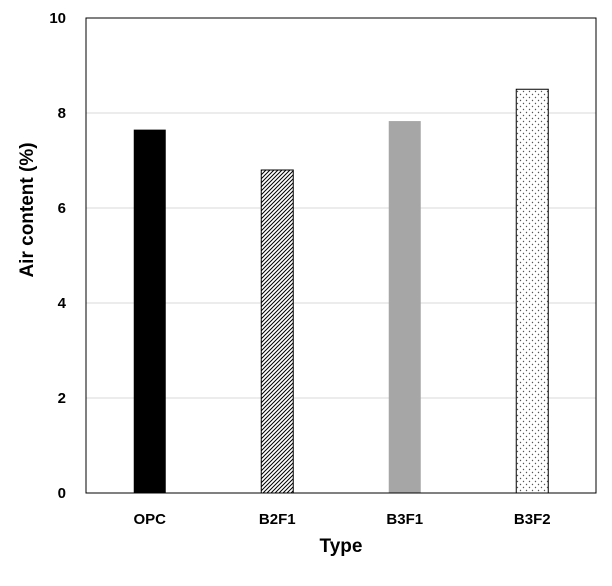  What do you see at coordinates (532, 291) in the screenshot?
I see `bar-b3f2` at bounding box center [532, 291].